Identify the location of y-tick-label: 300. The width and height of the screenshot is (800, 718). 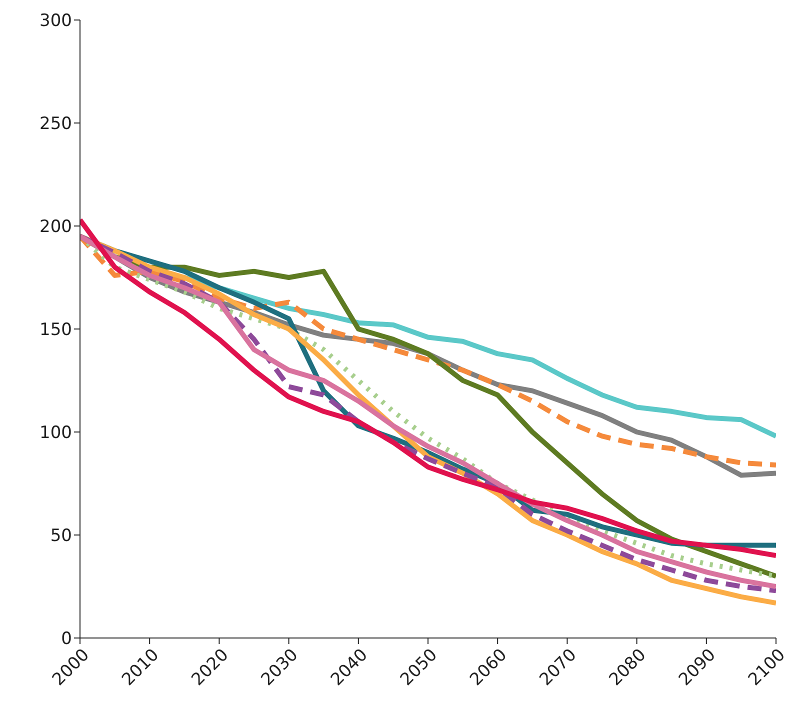
(56, 21).